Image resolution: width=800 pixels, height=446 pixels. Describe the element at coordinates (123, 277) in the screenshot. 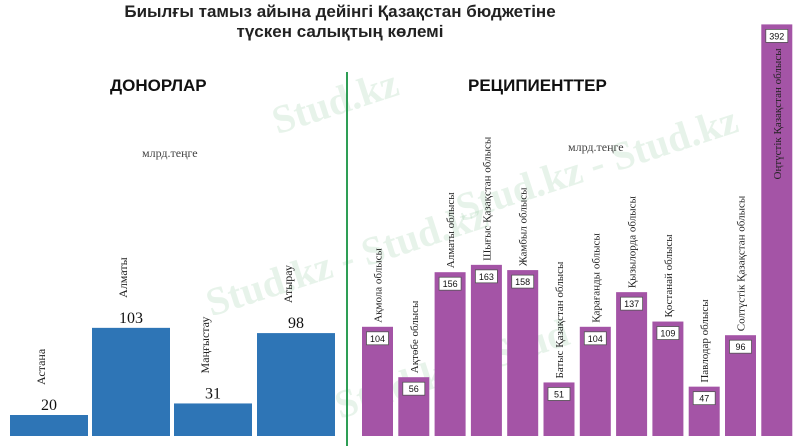

I see `donor-category-label: Алматы` at that location.